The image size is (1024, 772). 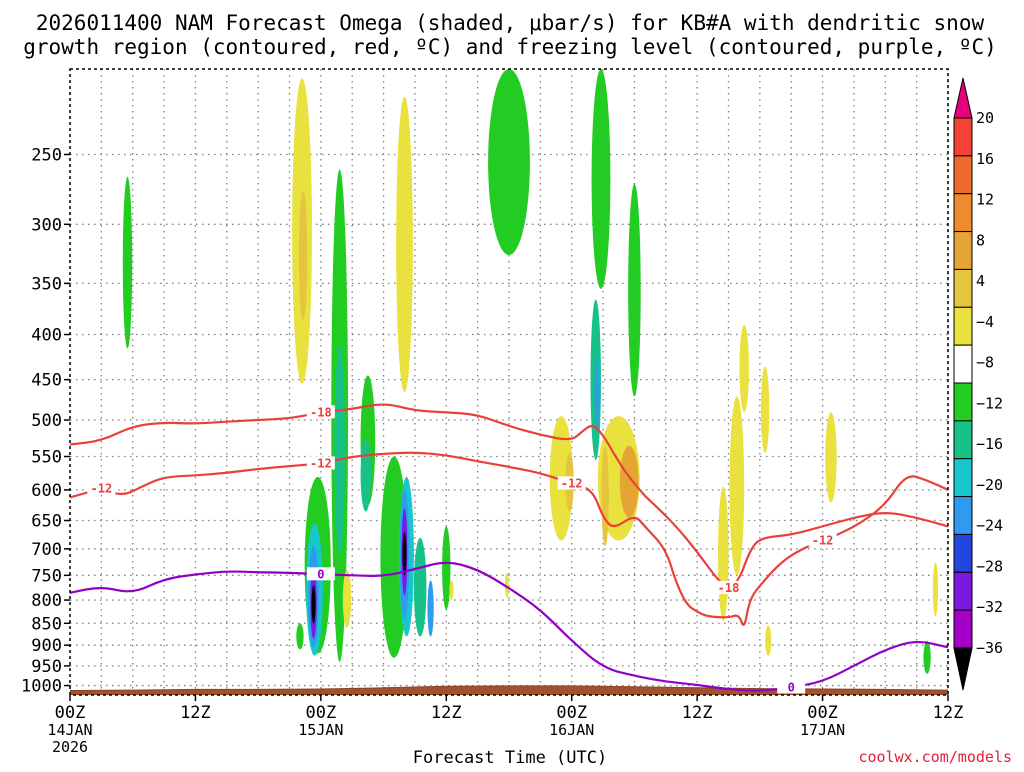 I want to click on colorbar-label: −16, so click(x=989, y=444).